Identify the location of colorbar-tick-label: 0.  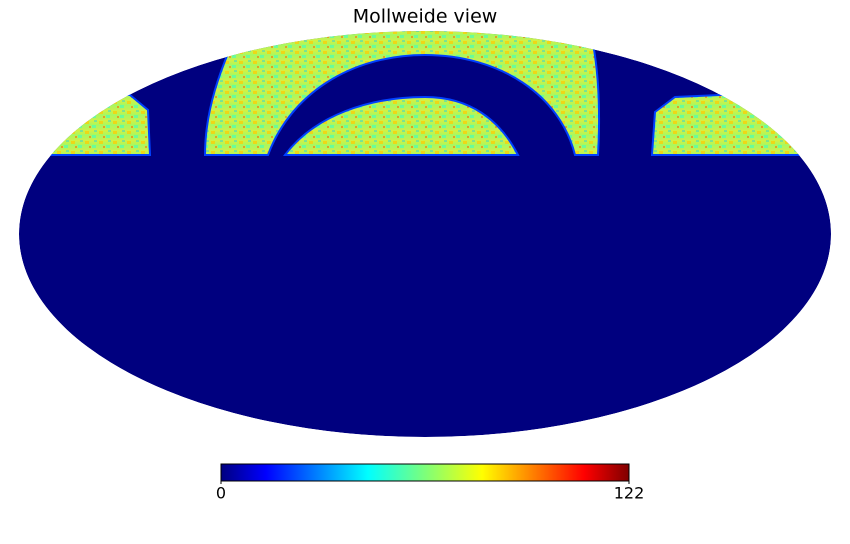
(221, 493).